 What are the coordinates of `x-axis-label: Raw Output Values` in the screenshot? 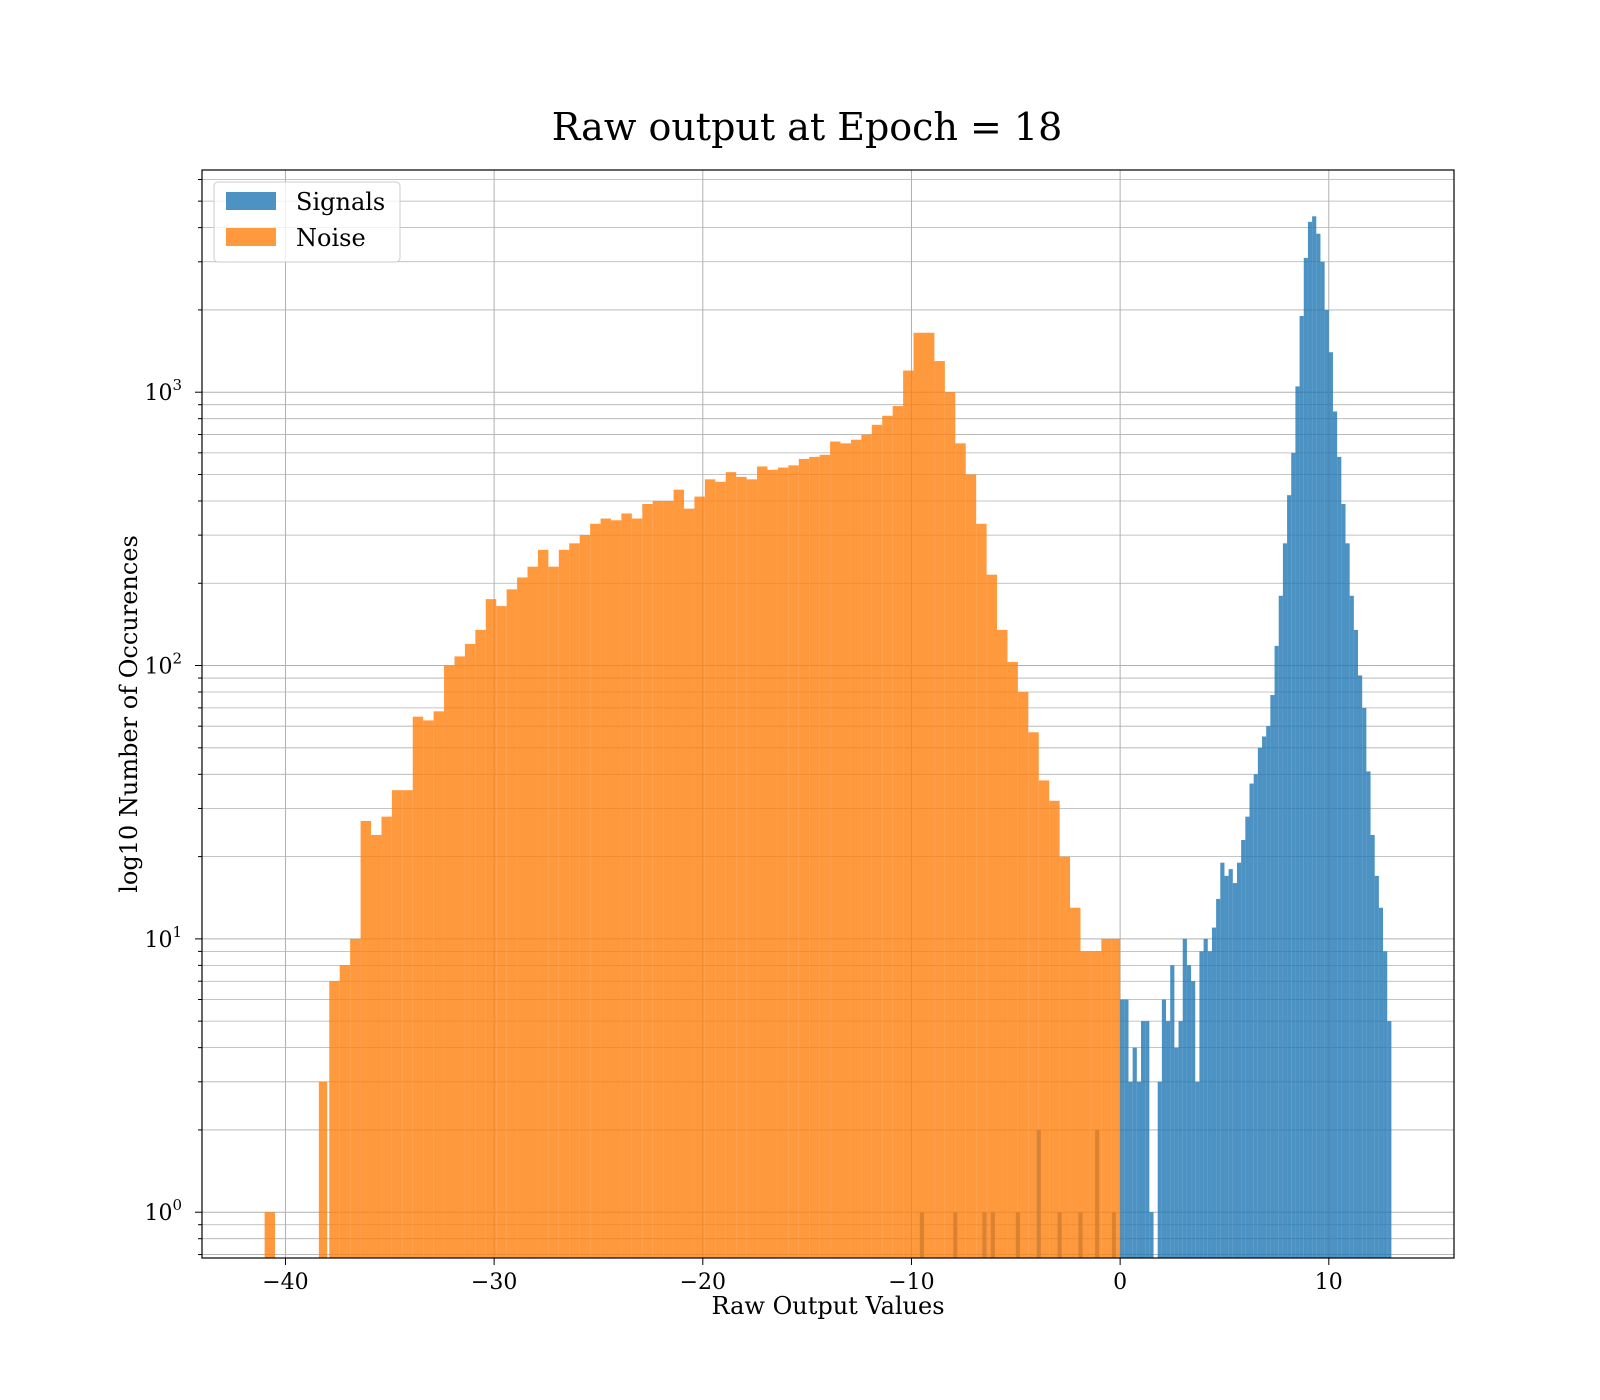 It's located at (827, 1306).